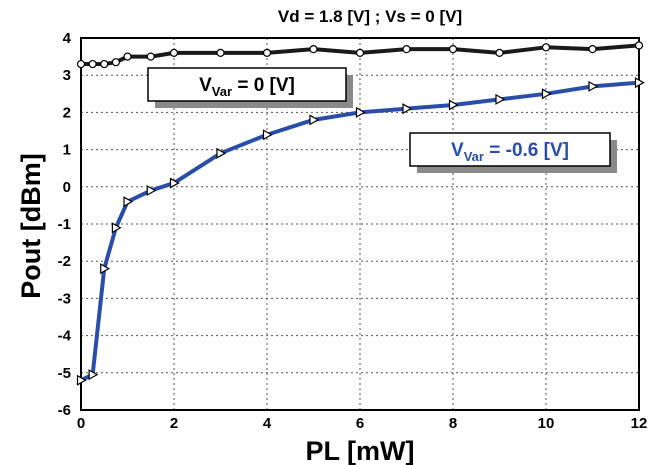 This screenshot has width=659, height=465. I want to click on legend-label: VVar = -0.6 [V], so click(510, 152).